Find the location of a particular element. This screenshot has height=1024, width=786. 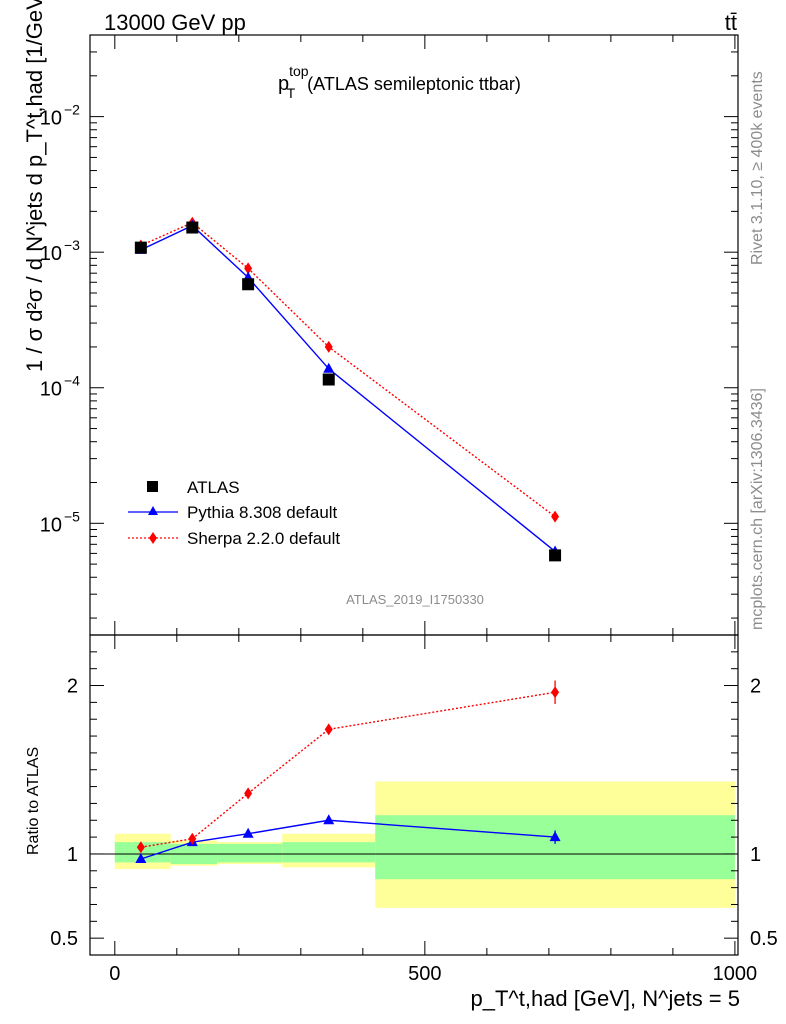

ratio-y-axis-label: Ratio to ATLAS is located at coordinates (33, 801).